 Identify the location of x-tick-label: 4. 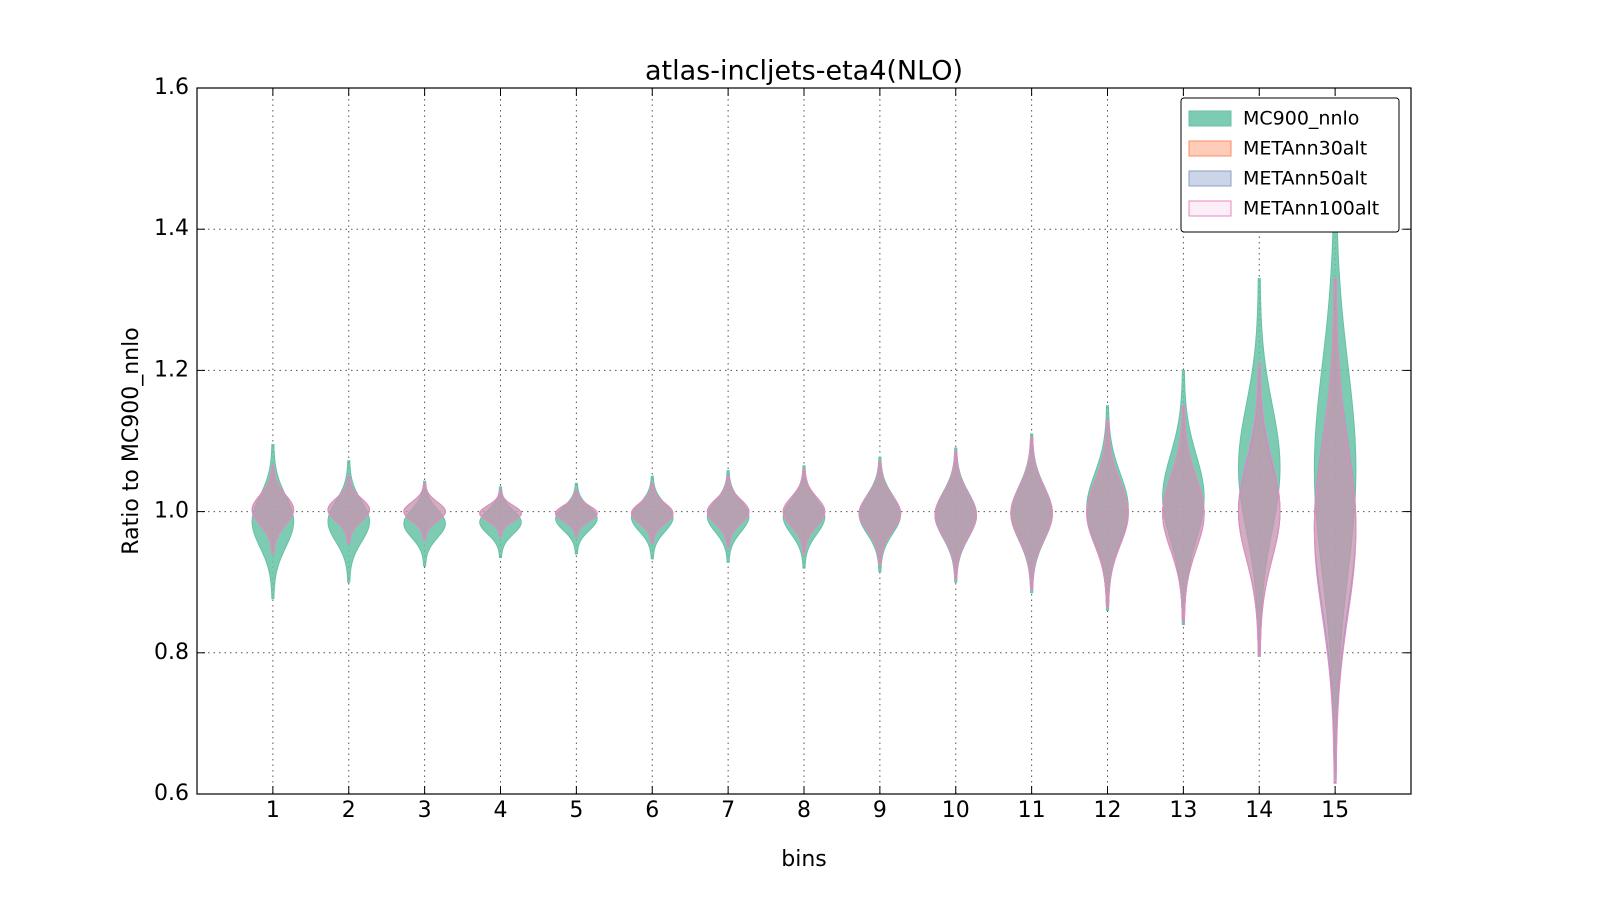
(501, 810).